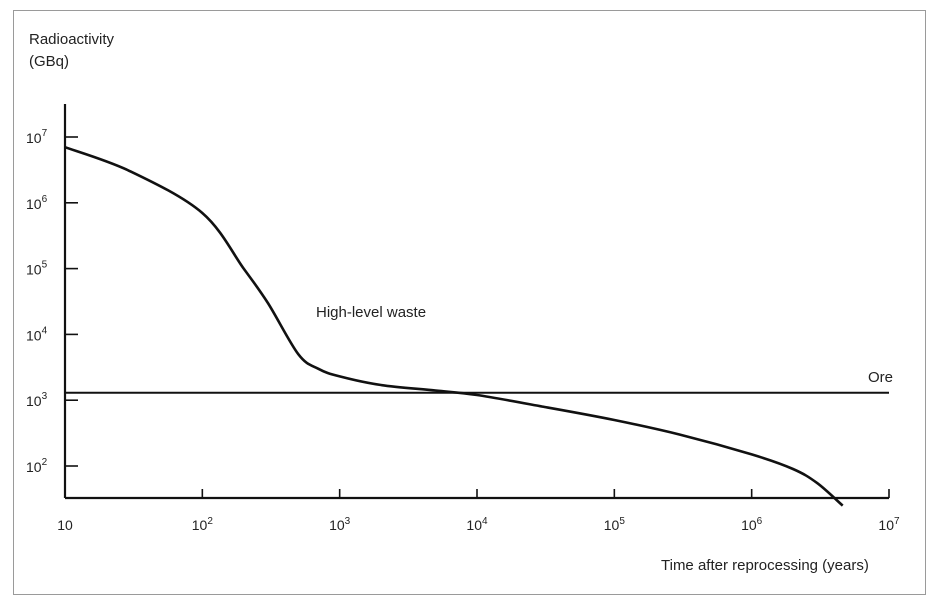 The image size is (941, 607). I want to click on series-high-level-waste-label: High-level waste, so click(371, 312).